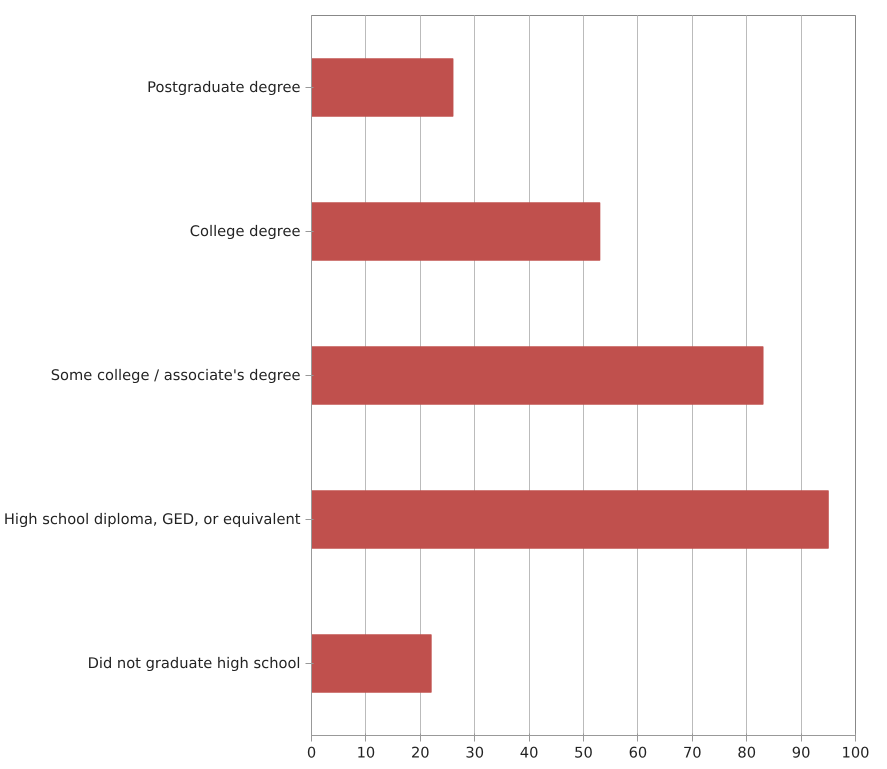 The image size is (887, 769). I want to click on x-tick-label: 40, so click(529, 753).